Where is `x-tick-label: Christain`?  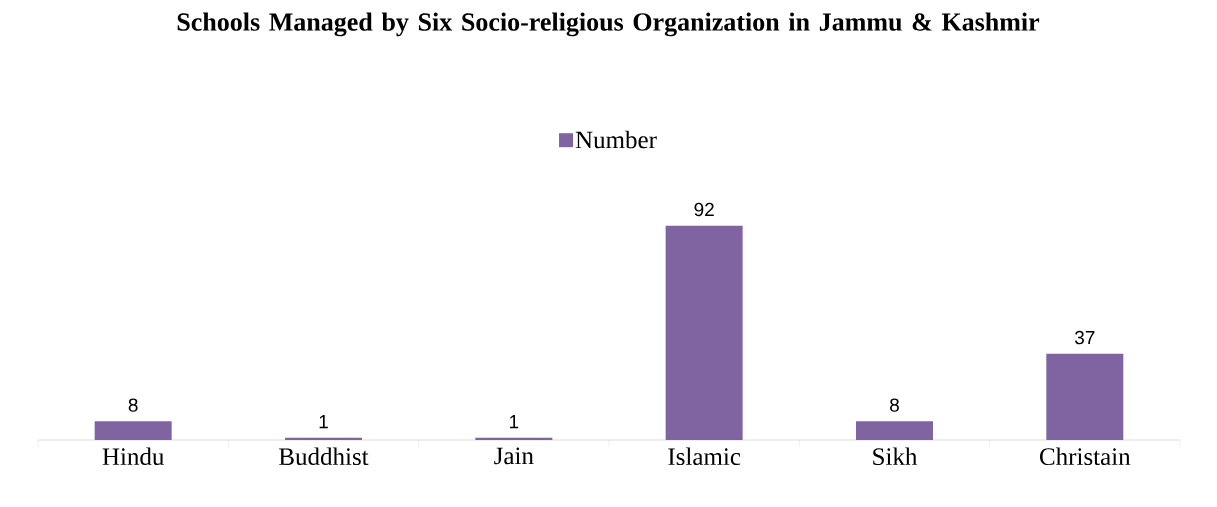
x-tick-label: Christain is located at coordinates (1085, 456).